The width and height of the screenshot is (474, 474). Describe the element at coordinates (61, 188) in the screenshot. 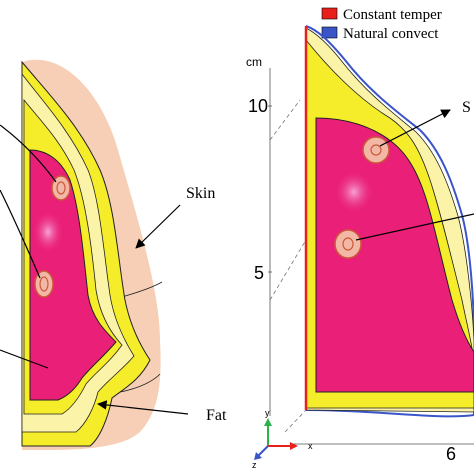

I see `tumor-upper` at that location.